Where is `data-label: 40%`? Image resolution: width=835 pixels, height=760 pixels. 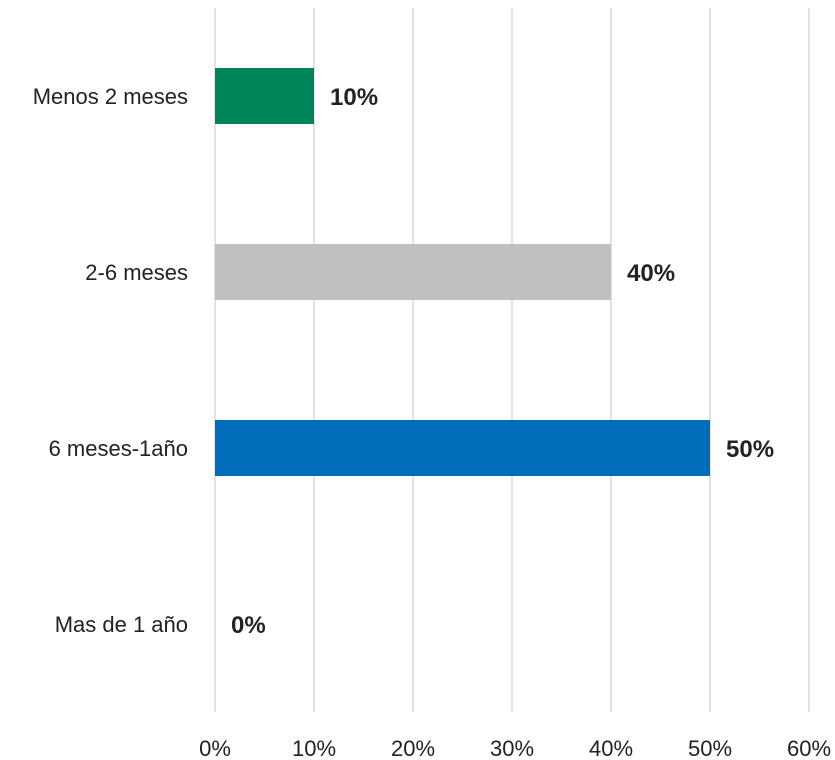
data-label: 40% is located at coordinates (651, 273).